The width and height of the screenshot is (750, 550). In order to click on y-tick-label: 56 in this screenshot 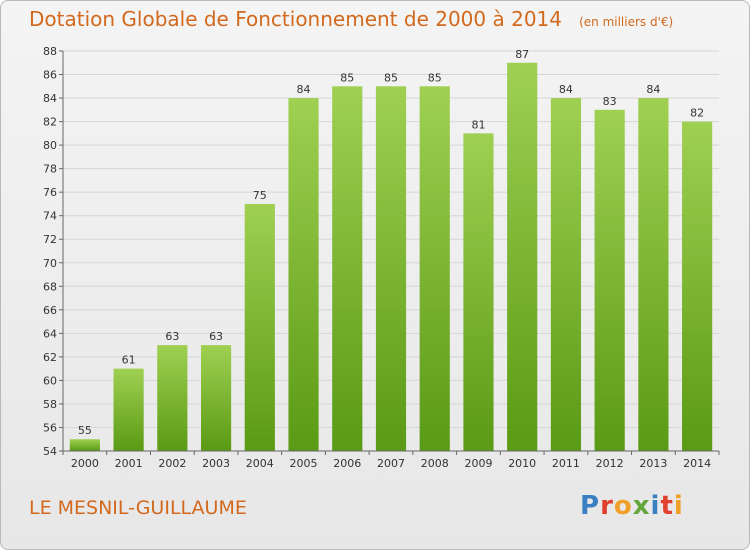, I will do `click(50, 427)`.